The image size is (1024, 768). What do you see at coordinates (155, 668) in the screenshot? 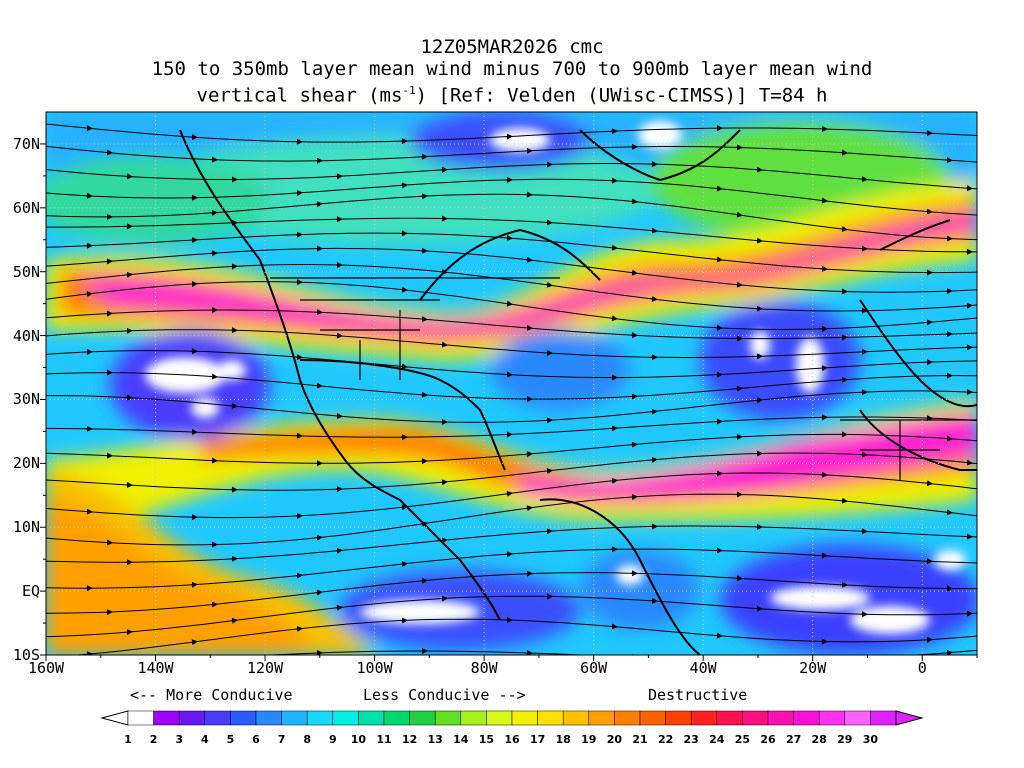
I see `lon-label: 140W` at bounding box center [155, 668].